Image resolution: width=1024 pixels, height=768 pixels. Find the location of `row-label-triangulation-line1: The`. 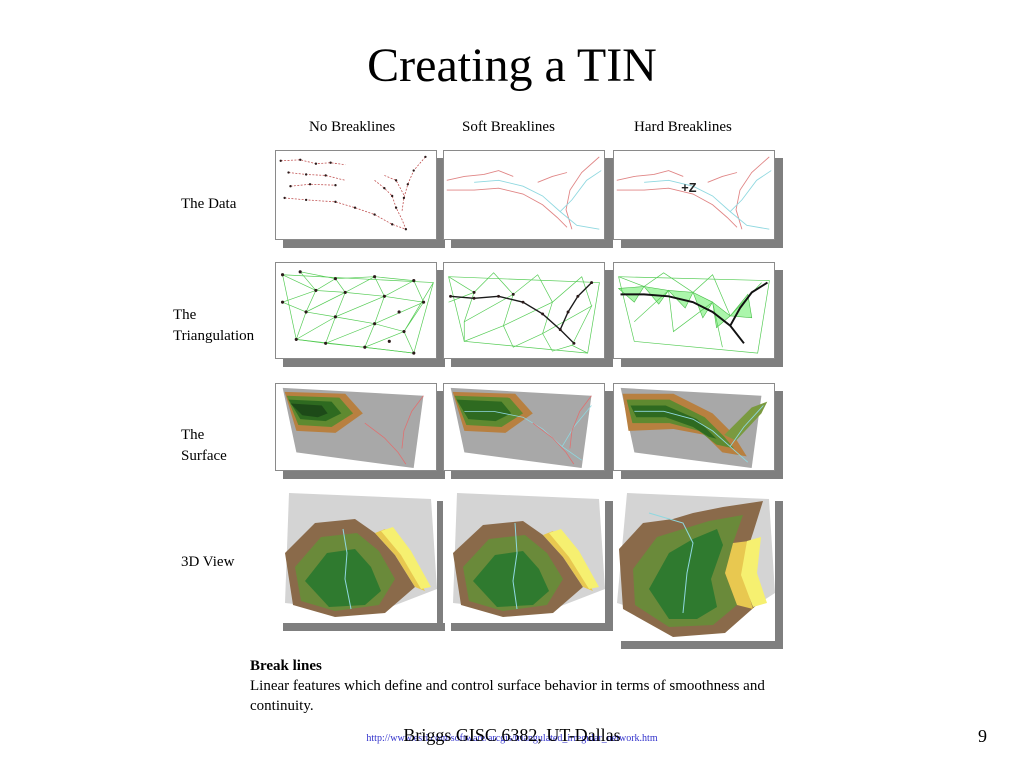

row-label-triangulation-line1: The is located at coordinates (185, 315).